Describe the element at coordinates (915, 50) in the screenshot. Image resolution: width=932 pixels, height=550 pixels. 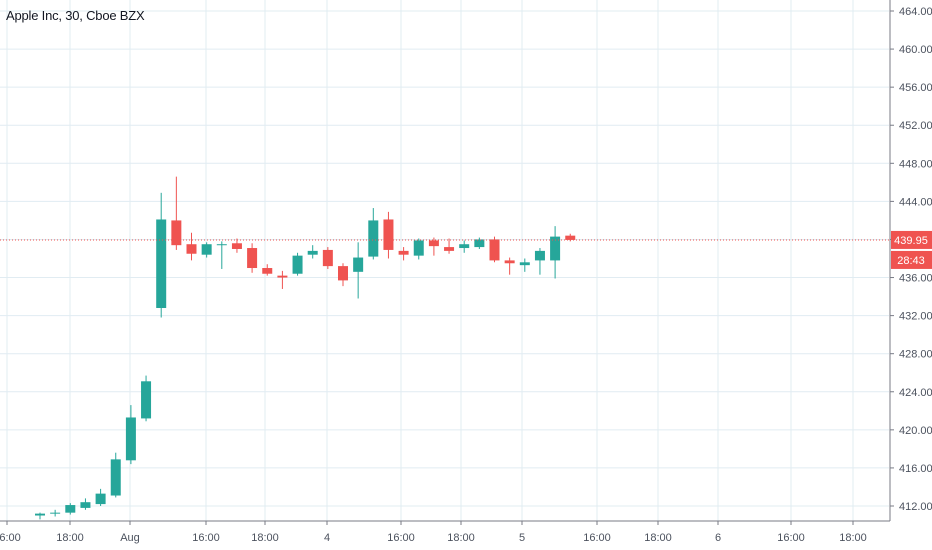
I see `y-tick-label: 460.00` at that location.